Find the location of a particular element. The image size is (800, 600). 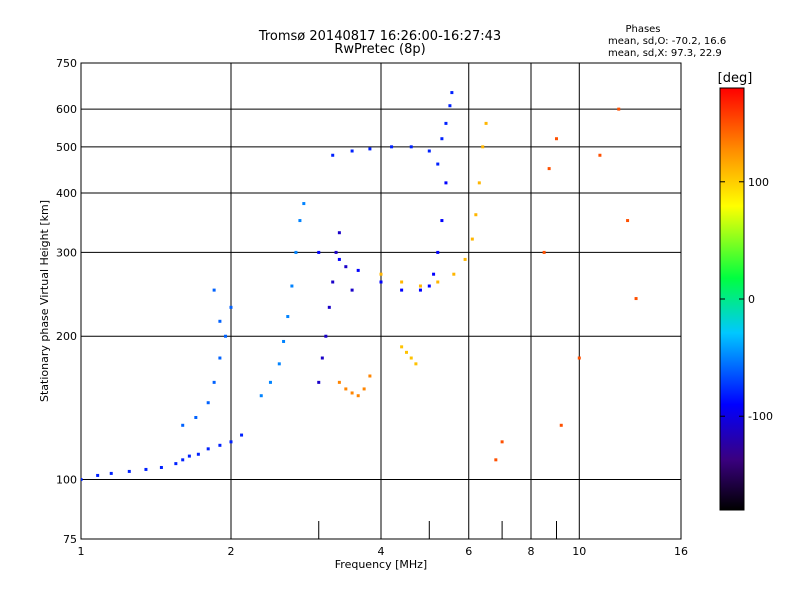

x-tick-label: 4 is located at coordinates (381, 551).